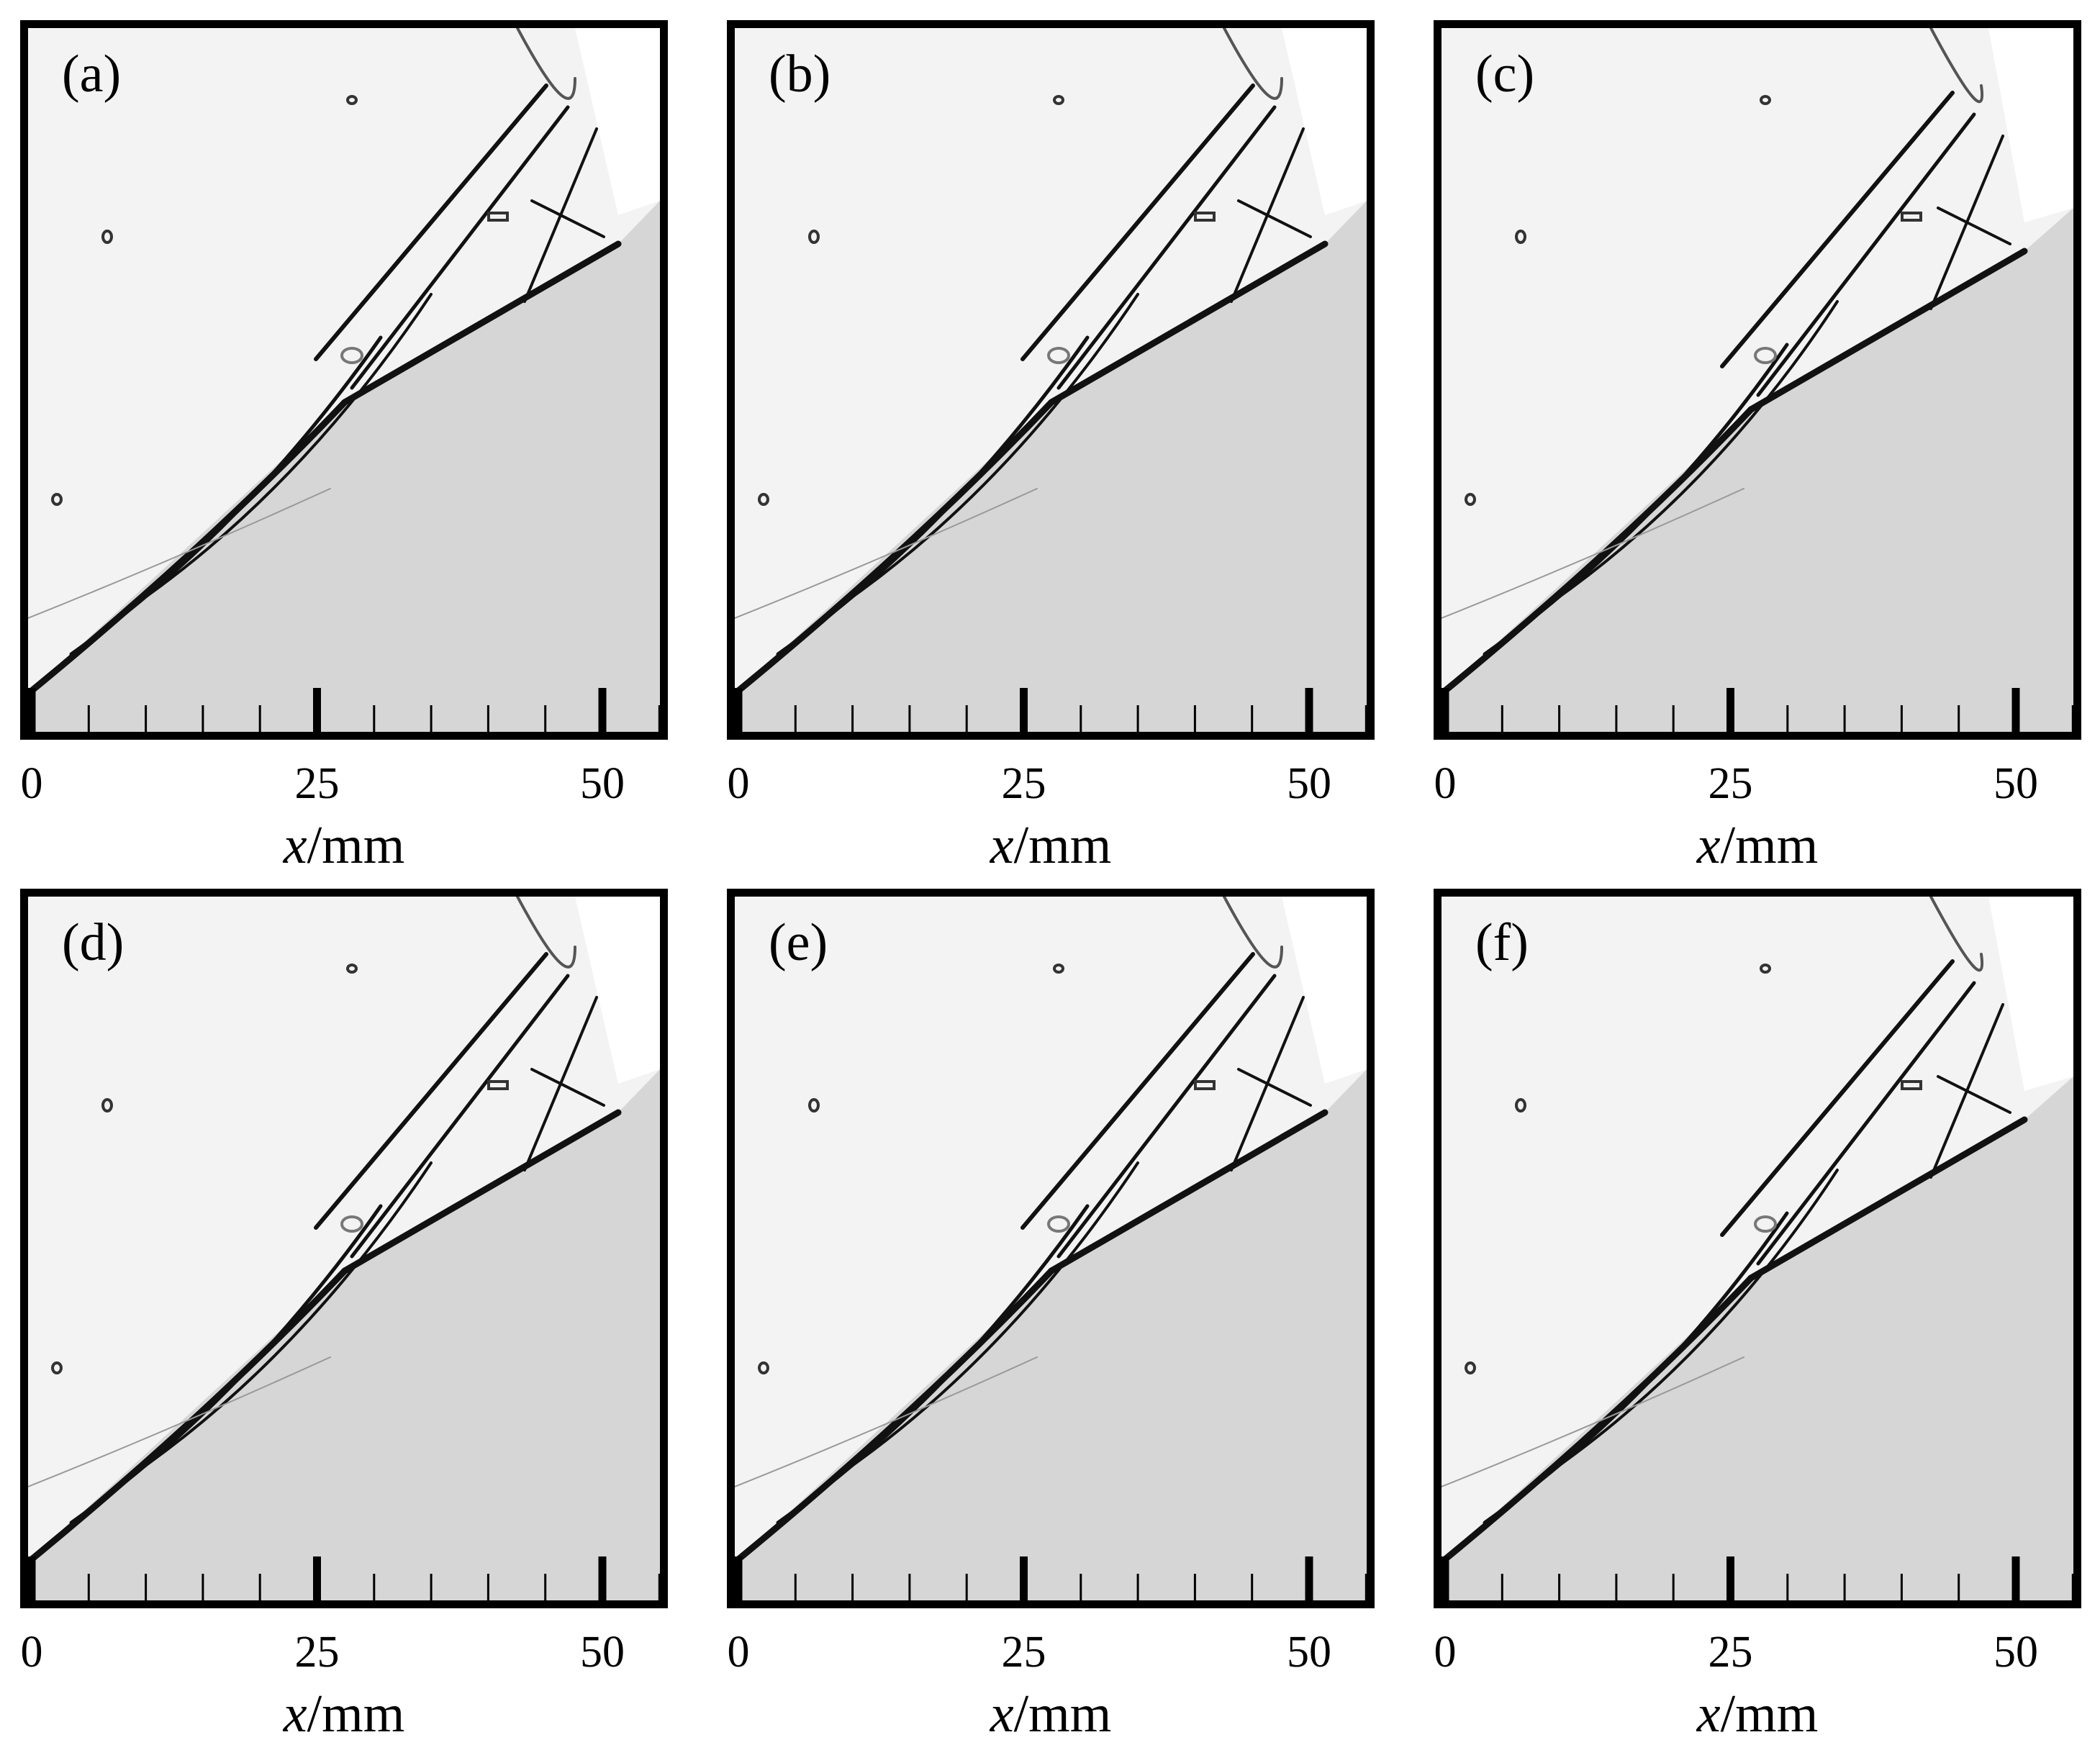  What do you see at coordinates (800, 74) in the screenshot?
I see `panel-label: (b)` at bounding box center [800, 74].